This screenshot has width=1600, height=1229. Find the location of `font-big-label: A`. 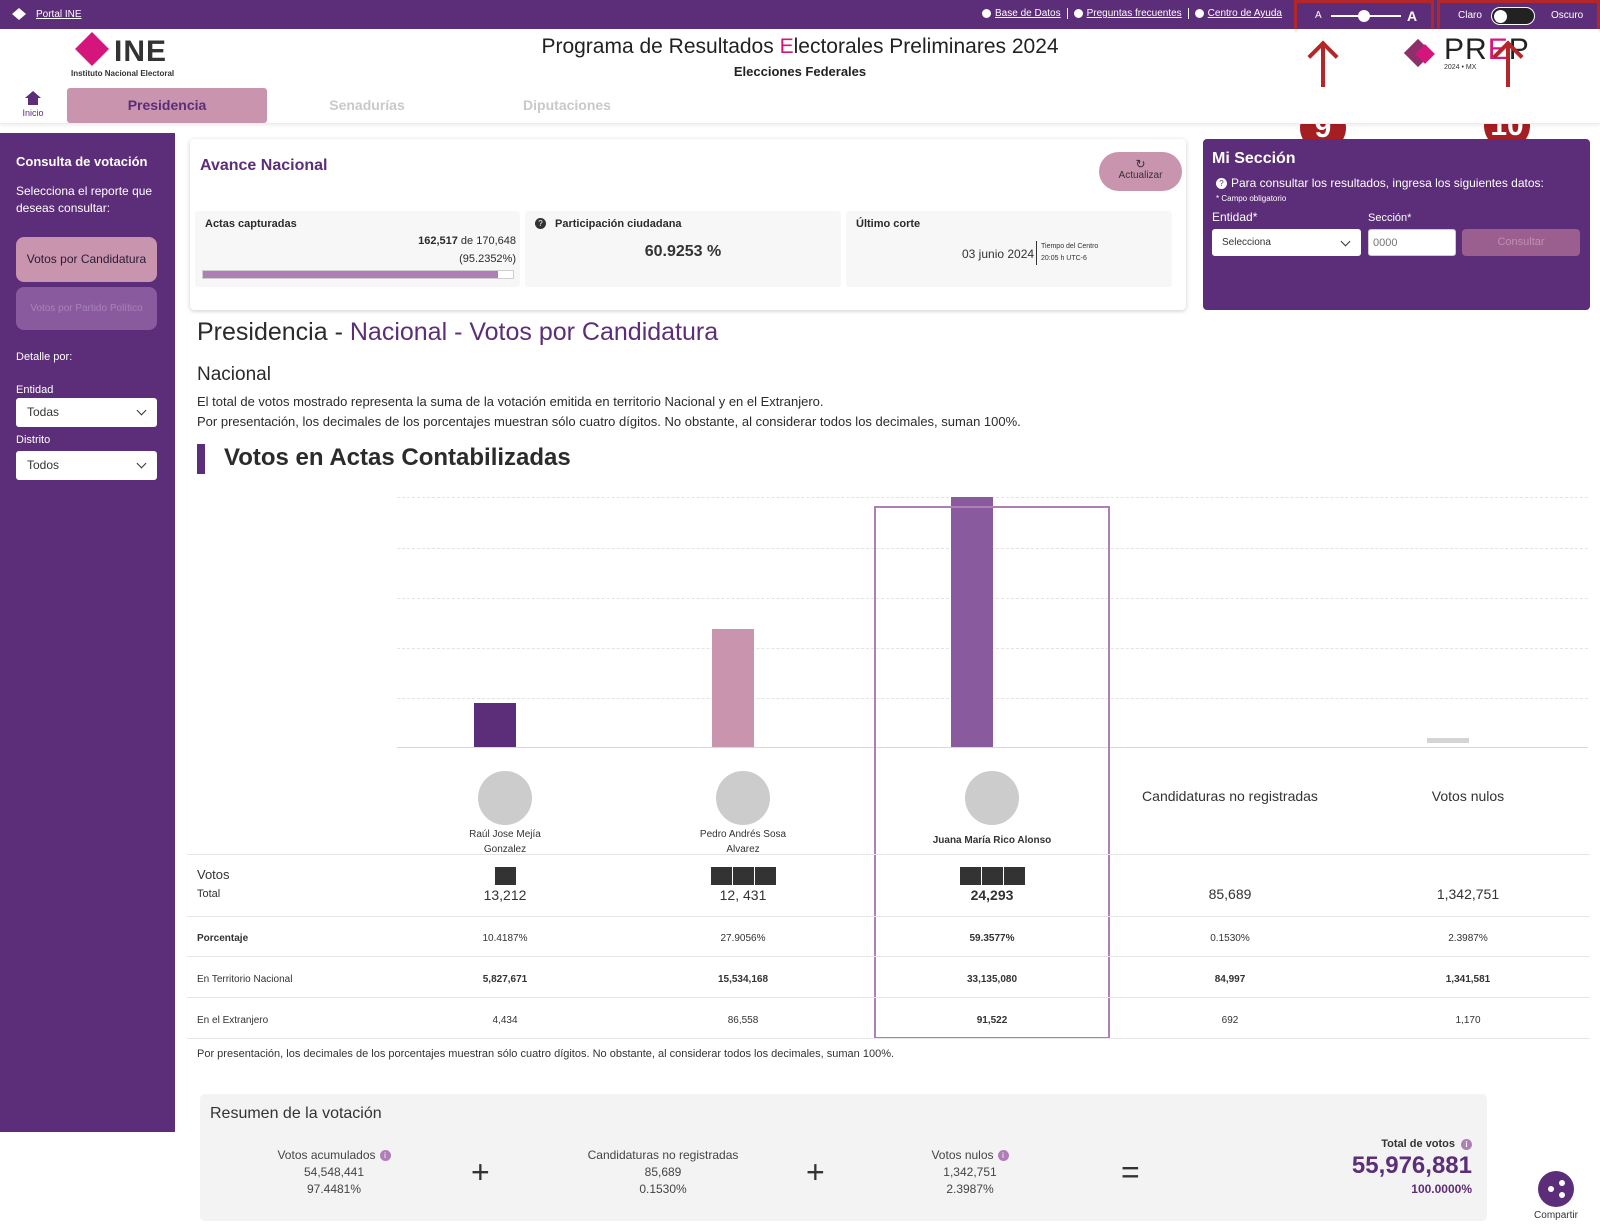

font-big-label: A is located at coordinates (1412, 16).